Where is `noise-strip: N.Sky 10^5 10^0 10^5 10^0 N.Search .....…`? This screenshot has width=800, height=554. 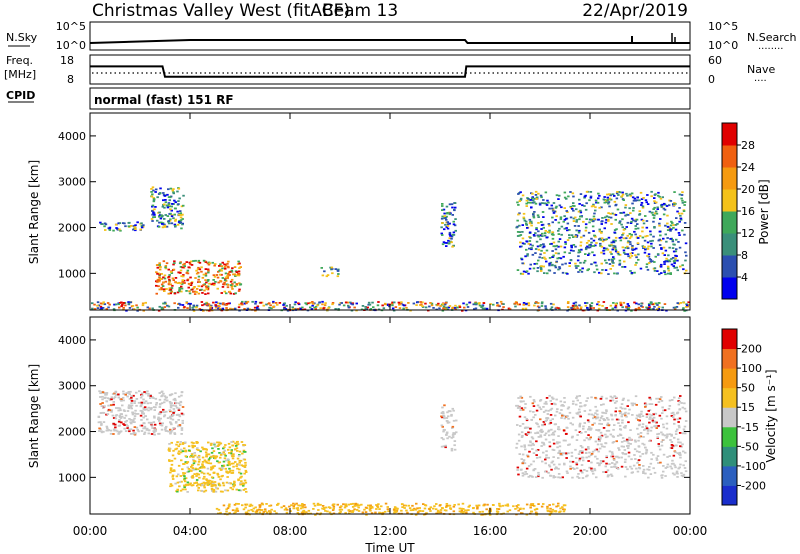 noise-strip: N.Sky 10^5 10^0 10^5 10^0 N.Search .....… is located at coordinates (401, 36).